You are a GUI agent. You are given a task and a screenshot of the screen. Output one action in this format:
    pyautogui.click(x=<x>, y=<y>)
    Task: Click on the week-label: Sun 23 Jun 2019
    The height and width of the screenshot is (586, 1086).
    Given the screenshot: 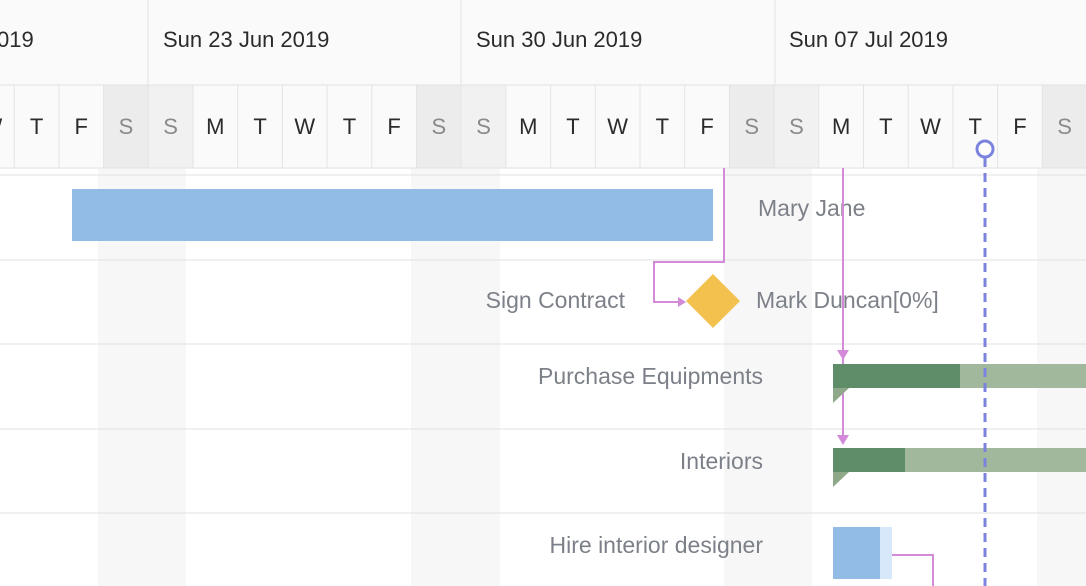 What is the action you would take?
    pyautogui.click(x=246, y=39)
    